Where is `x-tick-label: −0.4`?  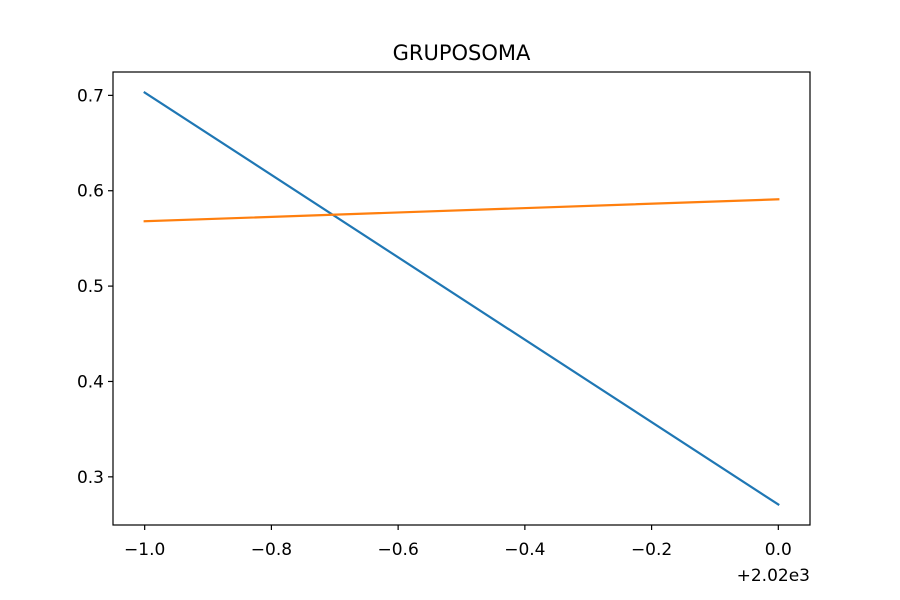 x-tick-label: −0.4 is located at coordinates (524, 550).